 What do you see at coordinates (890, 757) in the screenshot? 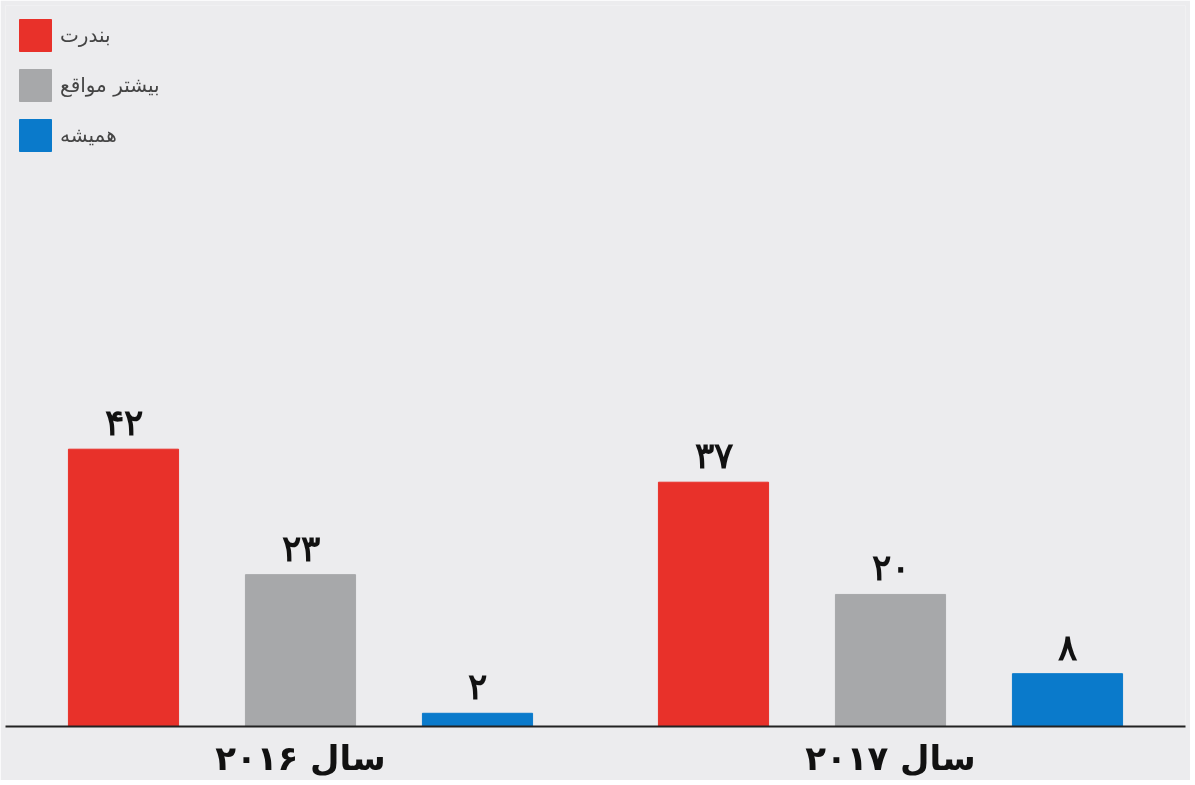
I see `x-tick-label: سال ۲۰۱۷` at bounding box center [890, 757].